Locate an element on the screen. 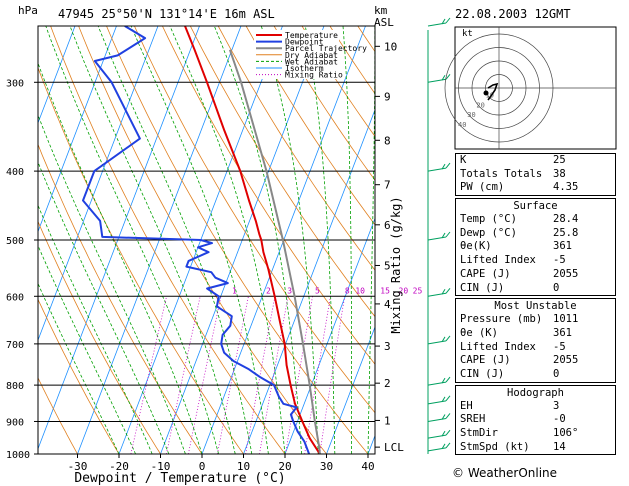  surface-row: CIN (J) 0 is located at coordinates (535, 289).